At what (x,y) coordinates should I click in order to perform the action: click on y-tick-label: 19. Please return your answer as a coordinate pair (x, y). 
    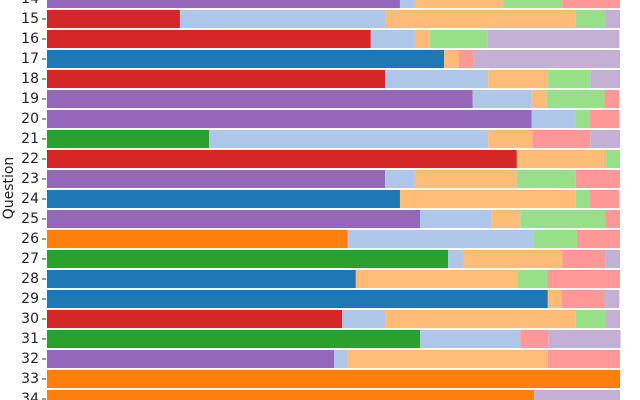
    Looking at the image, I should click on (30, 99).